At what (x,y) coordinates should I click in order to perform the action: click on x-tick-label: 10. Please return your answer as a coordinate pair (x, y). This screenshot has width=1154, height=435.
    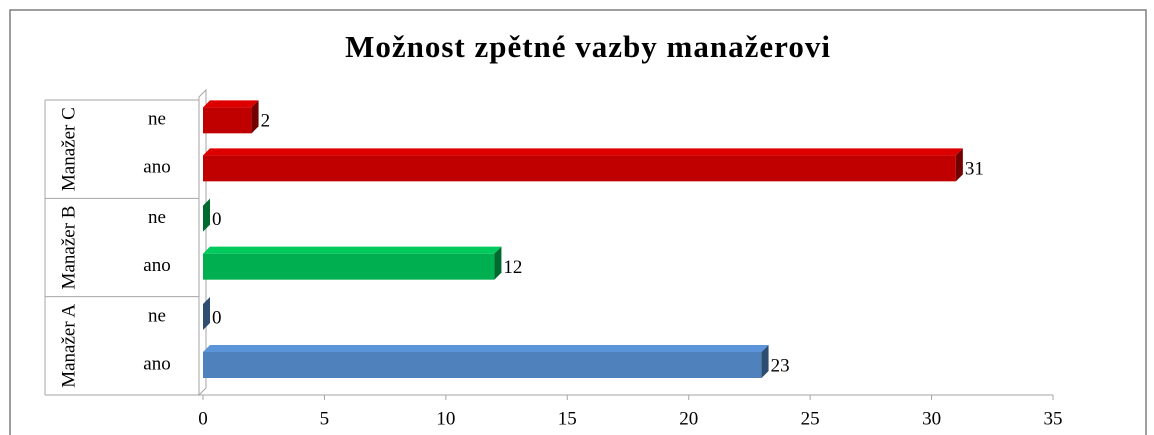
    Looking at the image, I should click on (445, 418).